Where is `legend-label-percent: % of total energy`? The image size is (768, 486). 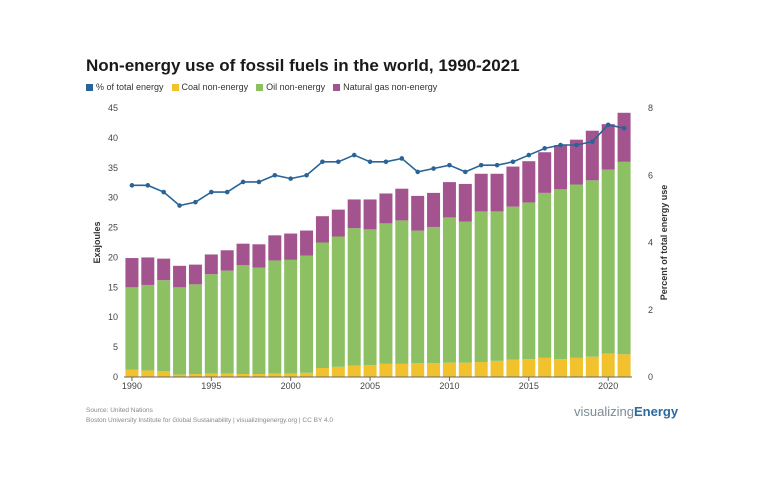 legend-label-percent: % of total energy is located at coordinates (130, 87).